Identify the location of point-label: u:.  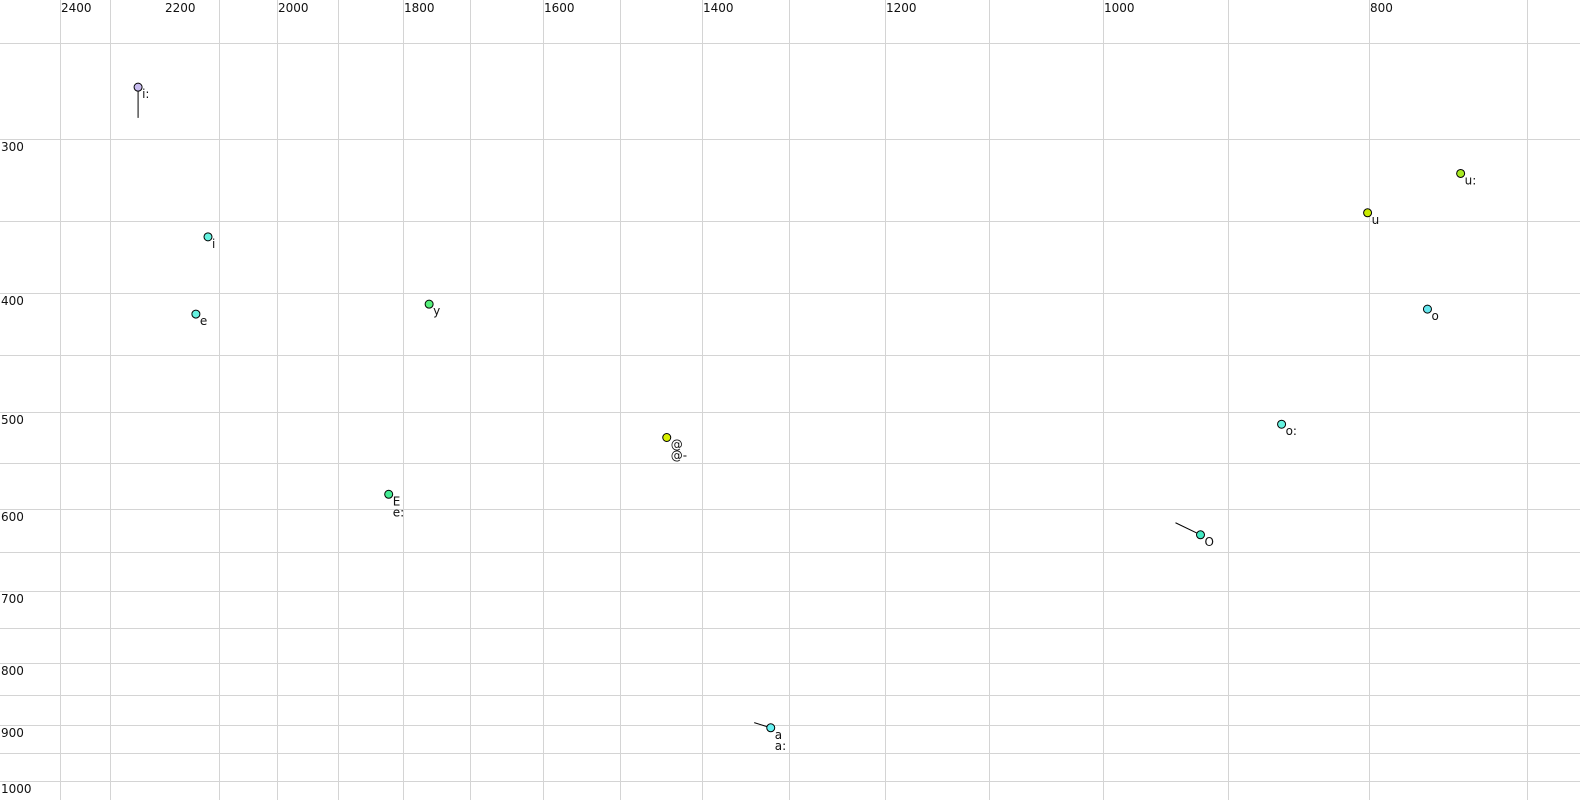
(1471, 180).